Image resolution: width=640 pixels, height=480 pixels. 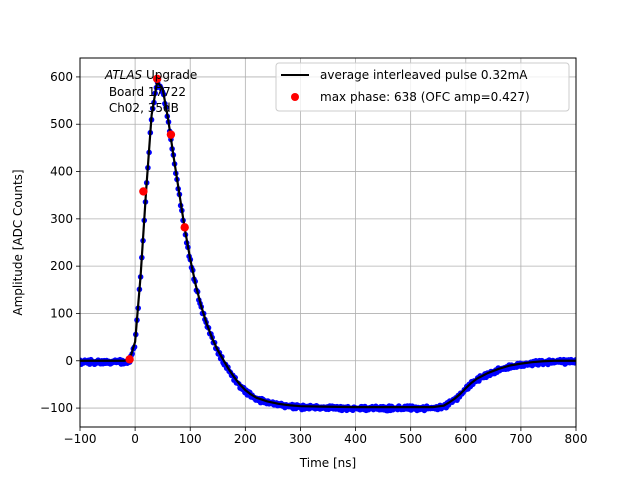 I want to click on annotation-line-2: Board 17722, so click(x=145, y=92).